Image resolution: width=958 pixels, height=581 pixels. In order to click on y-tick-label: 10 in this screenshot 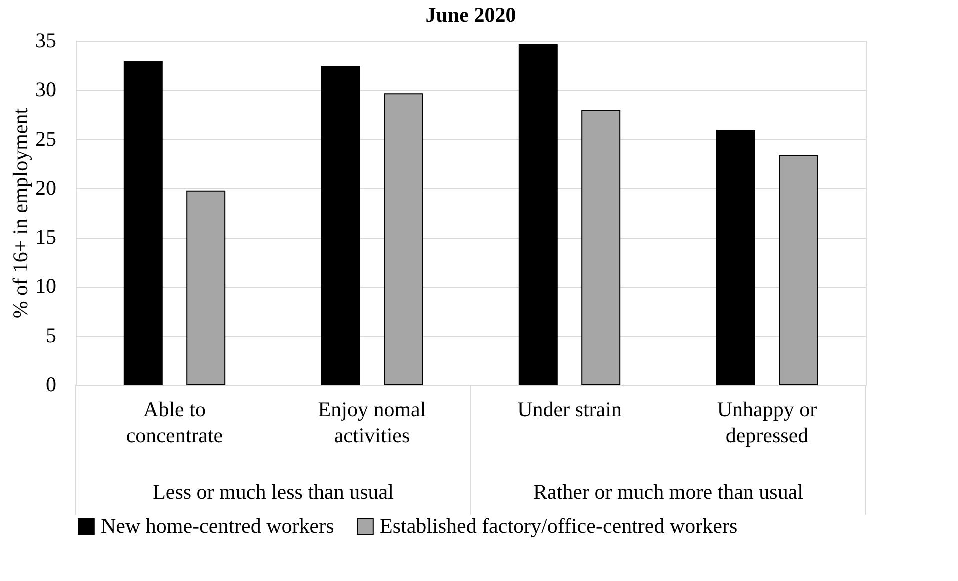, I will do `click(46, 286)`.